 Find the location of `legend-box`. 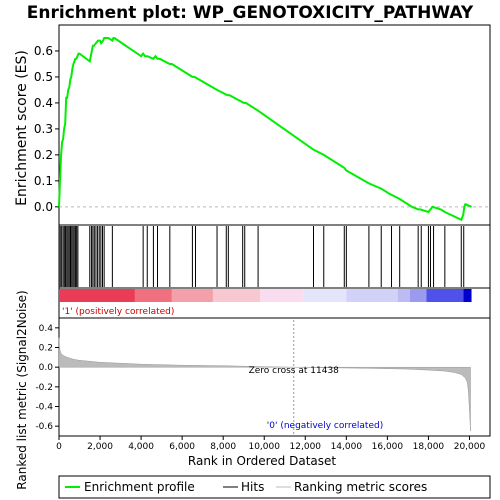

legend-box is located at coordinates (274, 487).